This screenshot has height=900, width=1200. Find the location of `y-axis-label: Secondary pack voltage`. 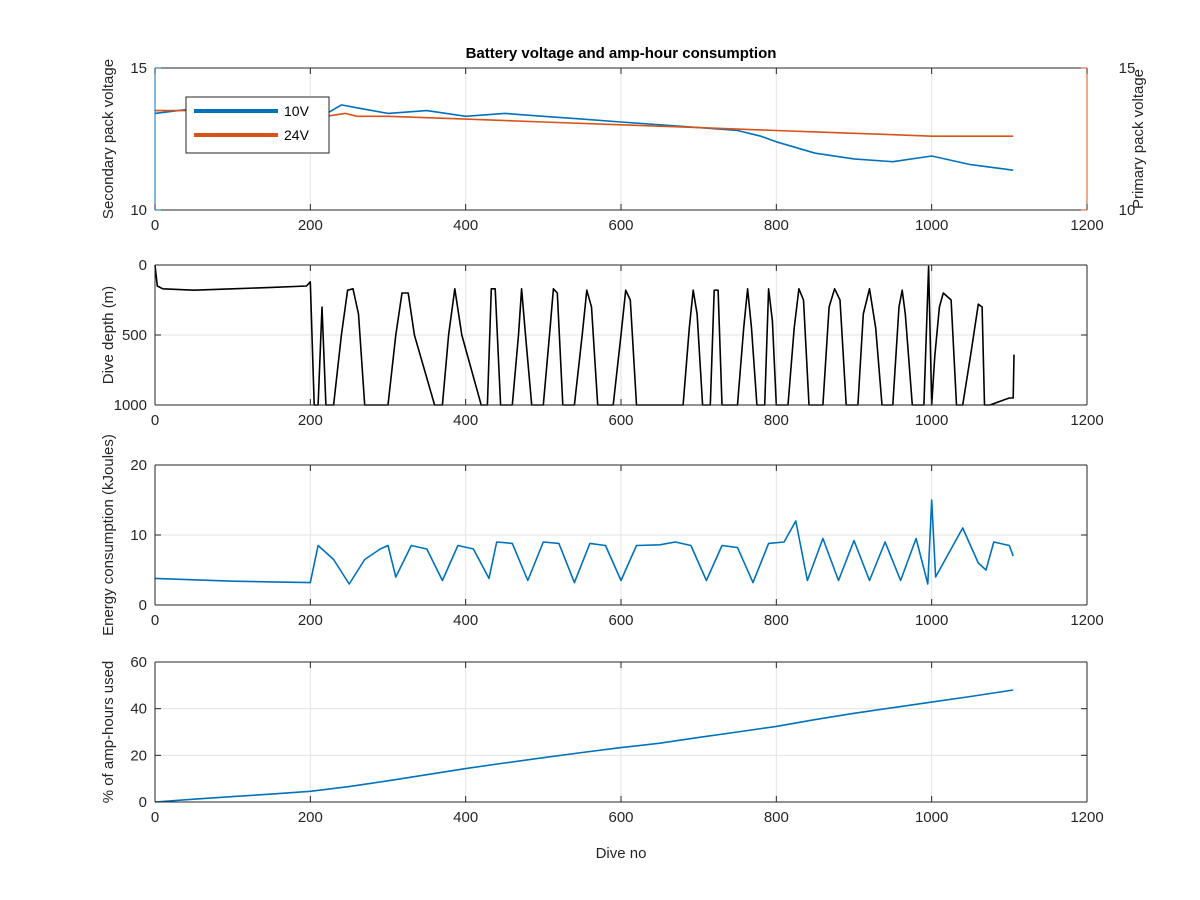

y-axis-label: Secondary pack voltage is located at coordinates (108, 139).